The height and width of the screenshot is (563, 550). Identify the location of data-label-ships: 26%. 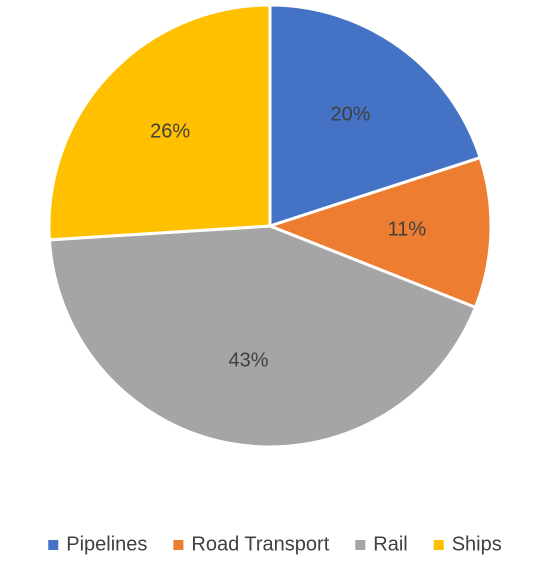
(170, 131).